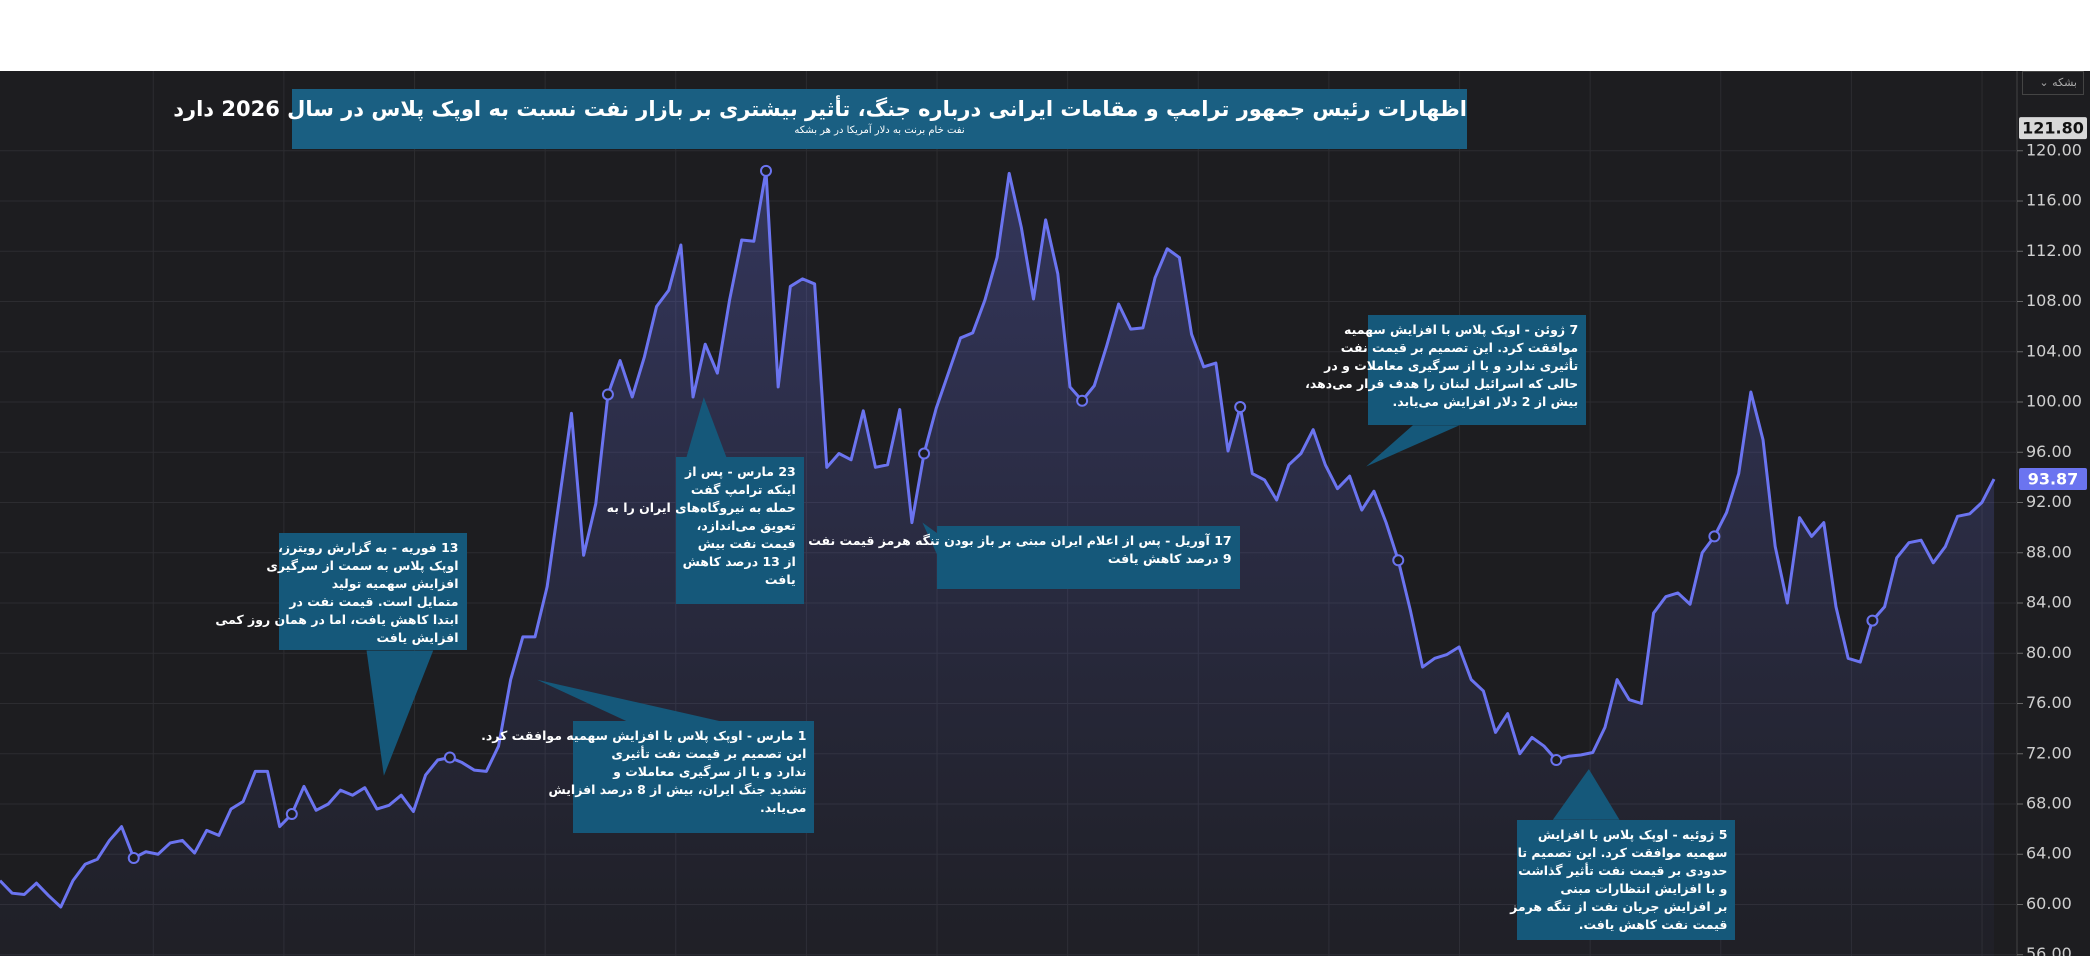 Image resolution: width=2090 pixels, height=956 pixels. Describe the element at coordinates (1644, 888) in the screenshot. I see `annotation-line: و با افزایش انتظارات مبنی` at that location.